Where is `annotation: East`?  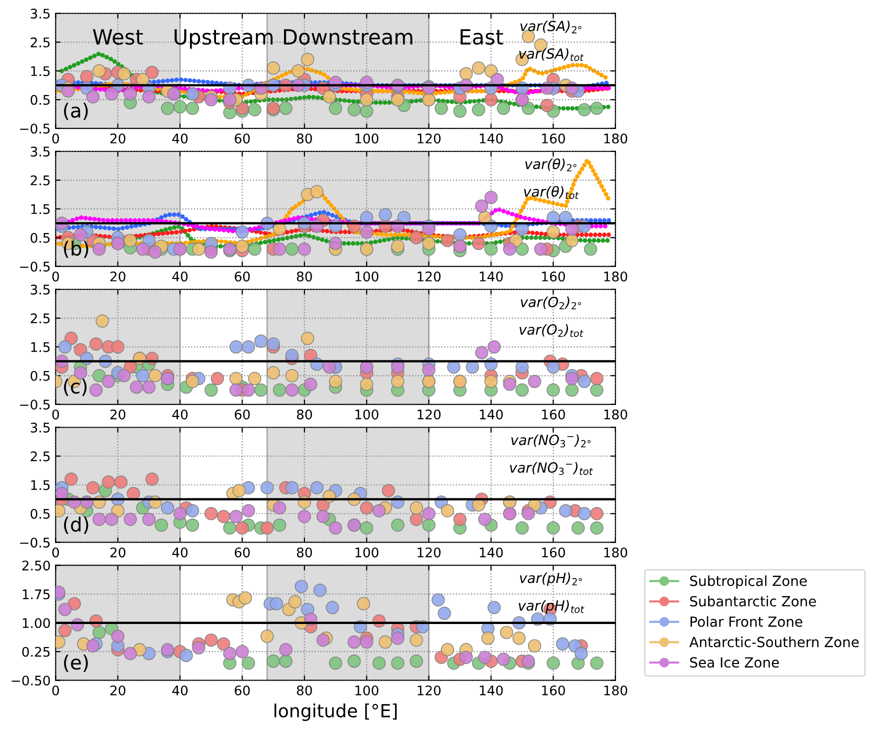 annotation: East is located at coordinates (482, 37).